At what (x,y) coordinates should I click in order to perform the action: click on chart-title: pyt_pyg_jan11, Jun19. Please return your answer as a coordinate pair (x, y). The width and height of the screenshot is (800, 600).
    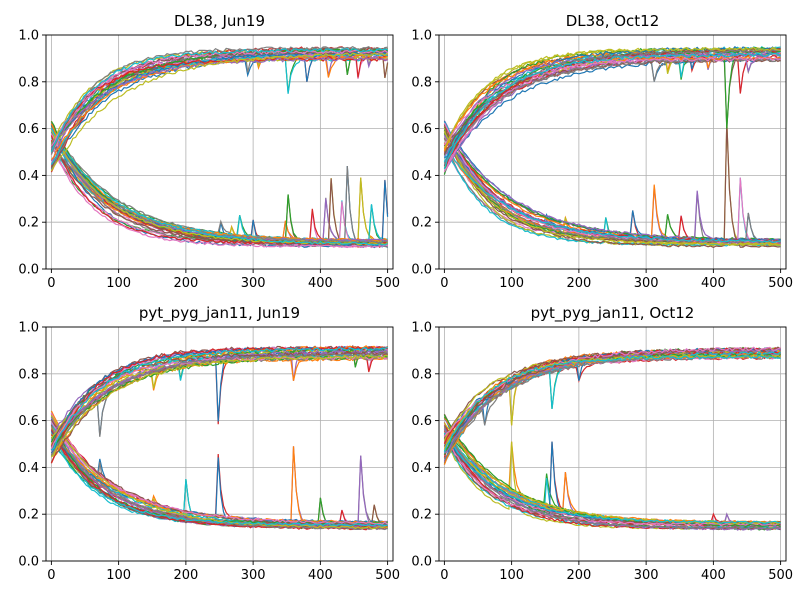
    Looking at the image, I should click on (219, 313).